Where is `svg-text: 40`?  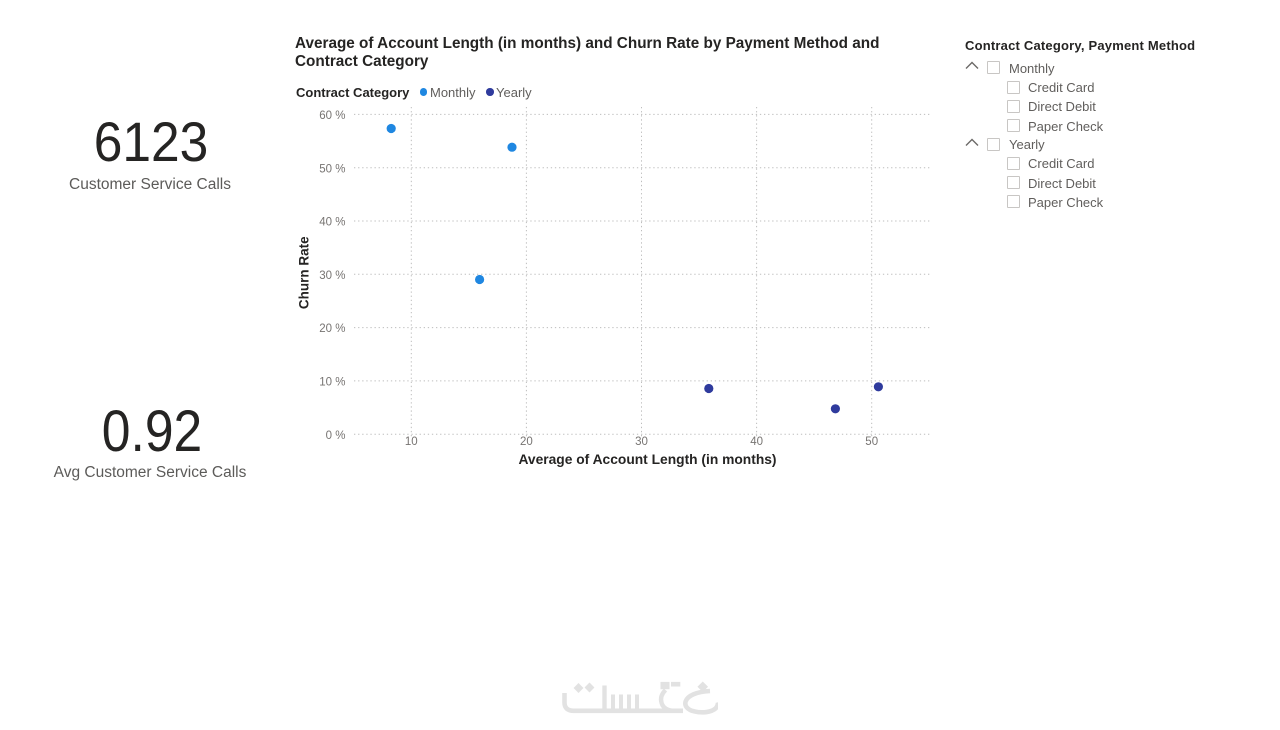
svg-text: 40 is located at coordinates (756, 442).